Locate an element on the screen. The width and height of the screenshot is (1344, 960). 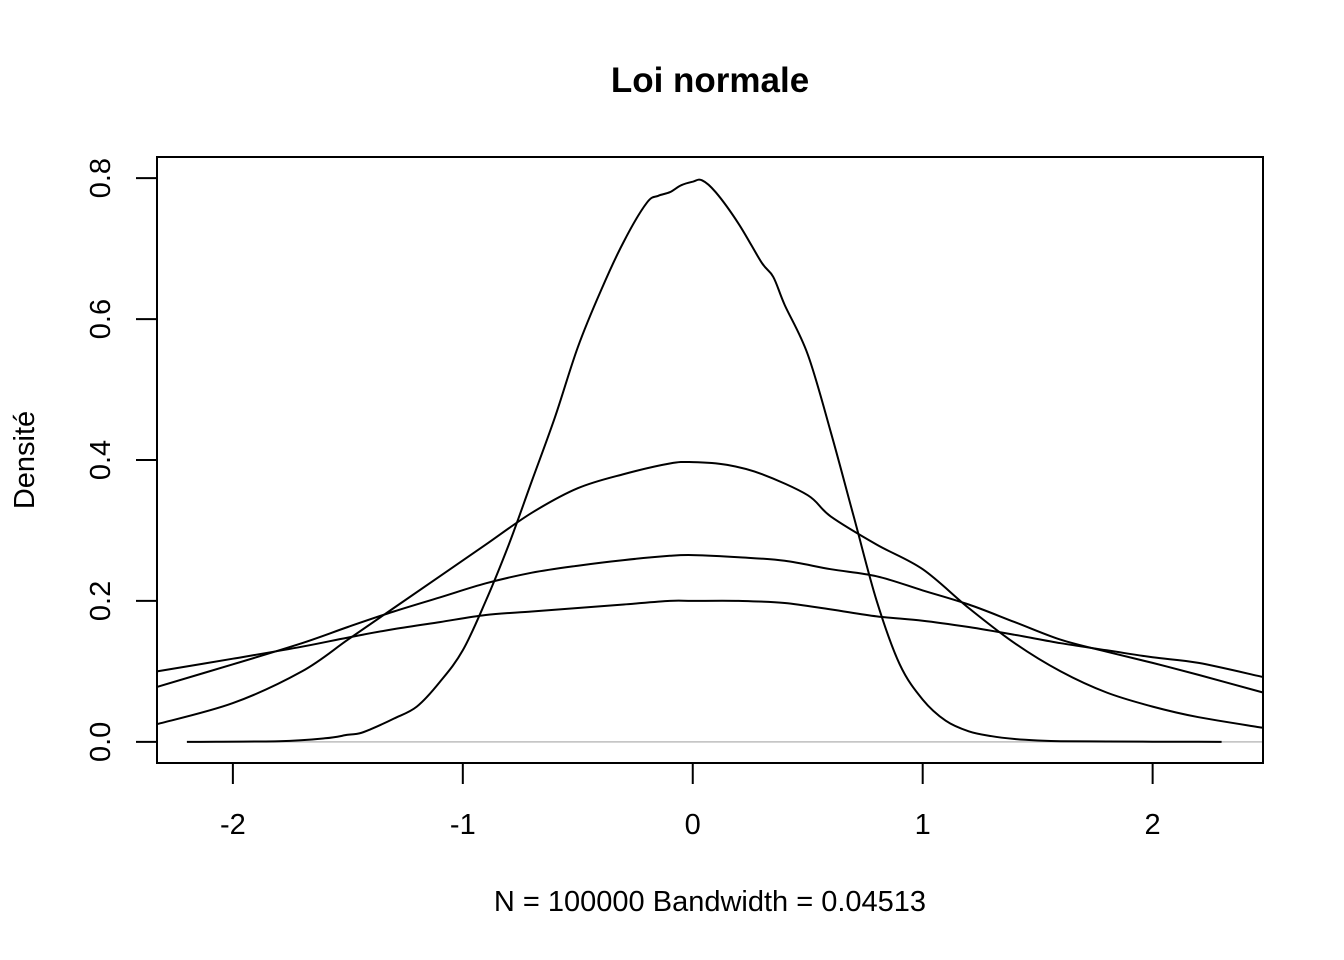
y-tick-label-2: 0.4 is located at coordinates (101, 460).